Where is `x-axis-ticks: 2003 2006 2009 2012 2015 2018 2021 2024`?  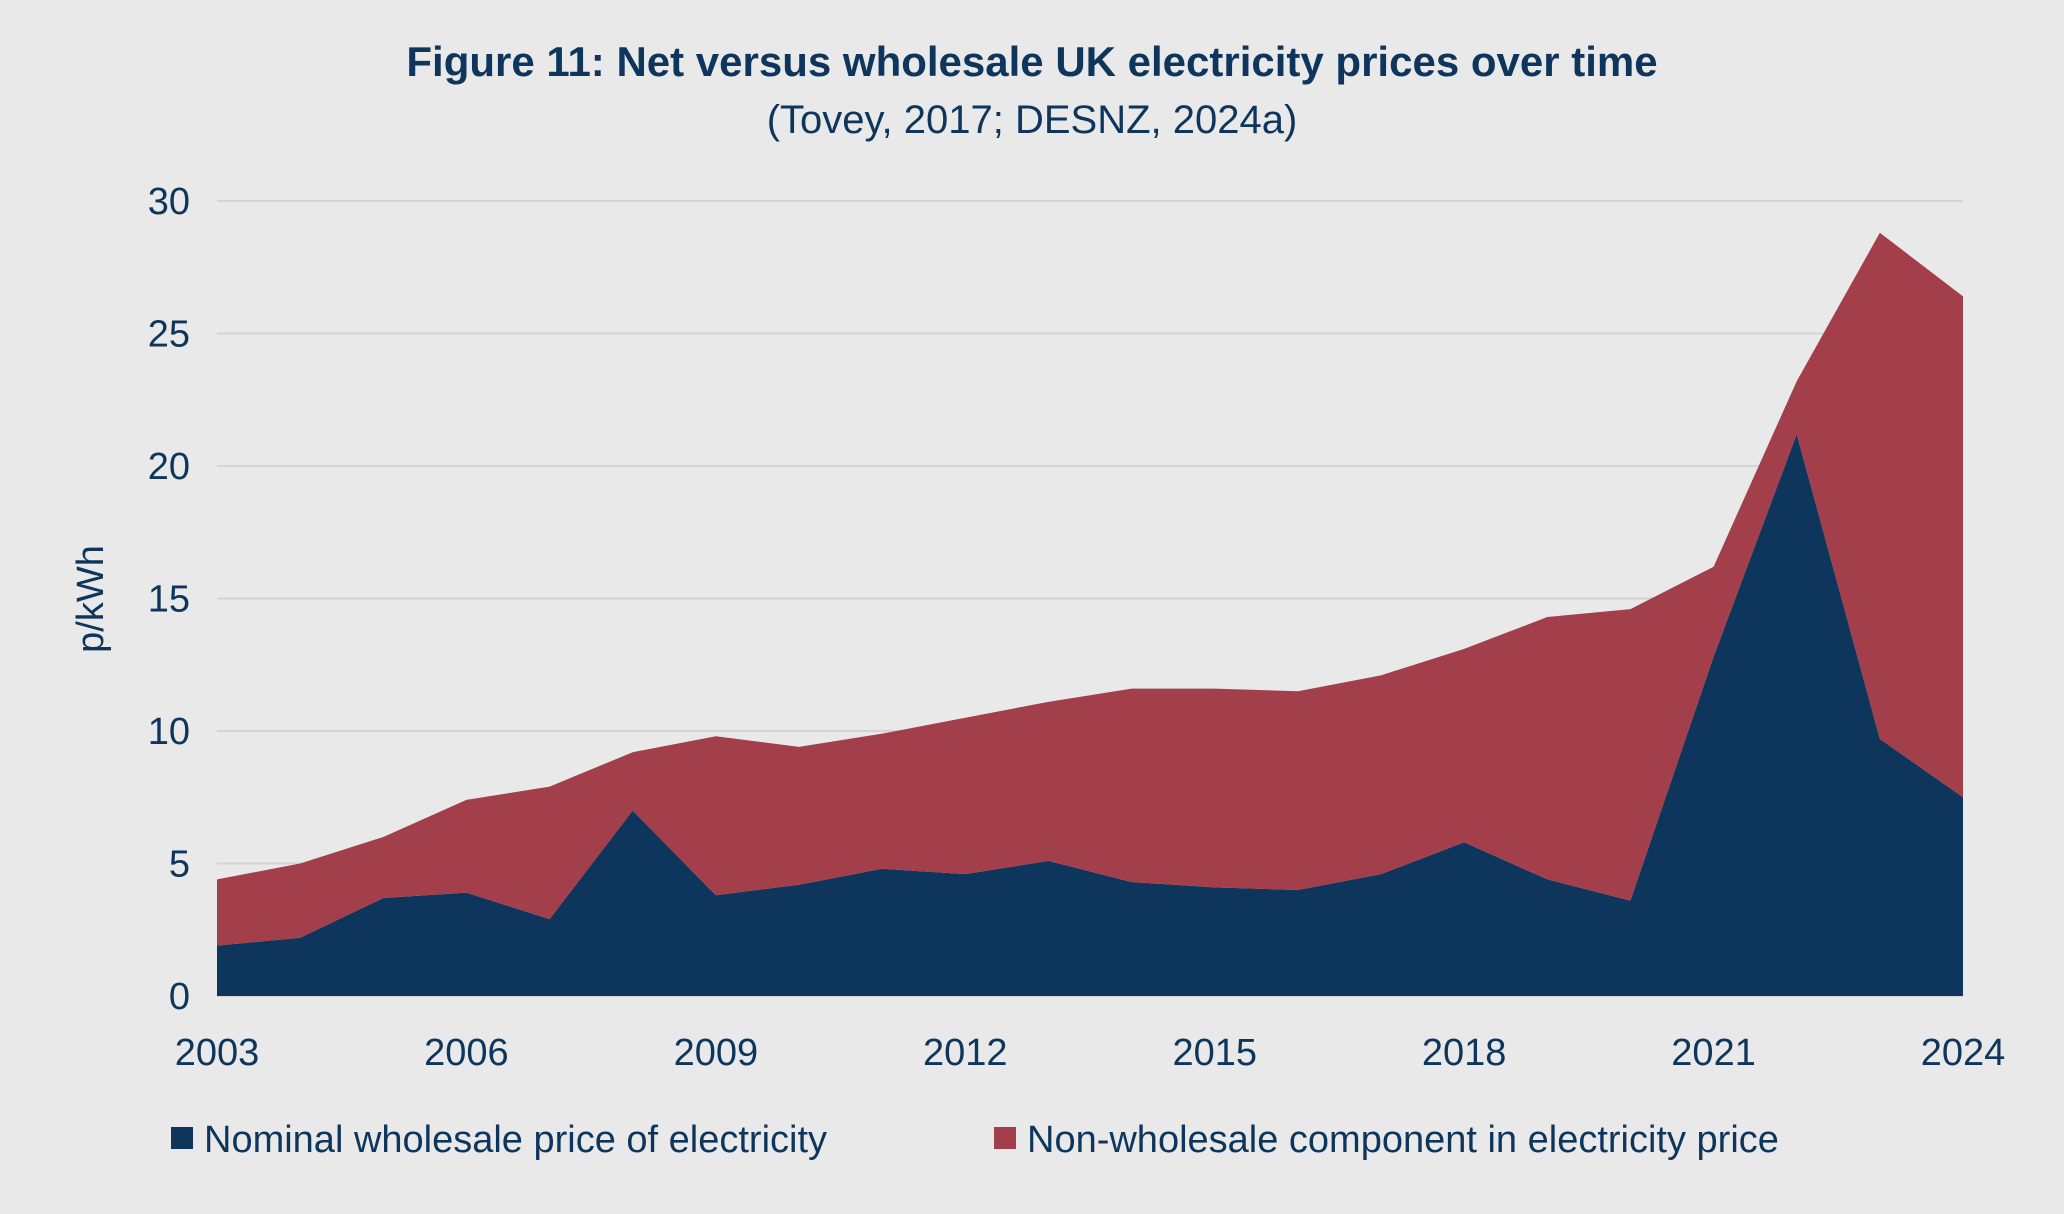 x-axis-ticks: 2003 2006 2009 2012 2015 2018 2021 2024 is located at coordinates (1090, 1053).